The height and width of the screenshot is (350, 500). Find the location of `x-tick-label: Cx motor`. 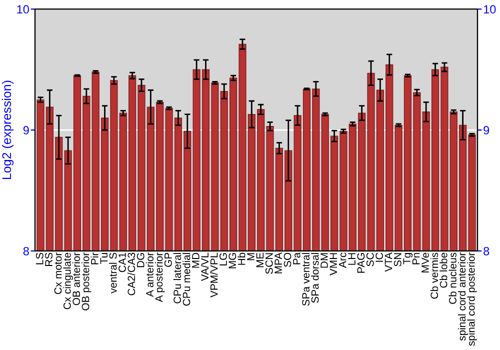

x-tick-label: Cx motor is located at coordinates (58, 273).